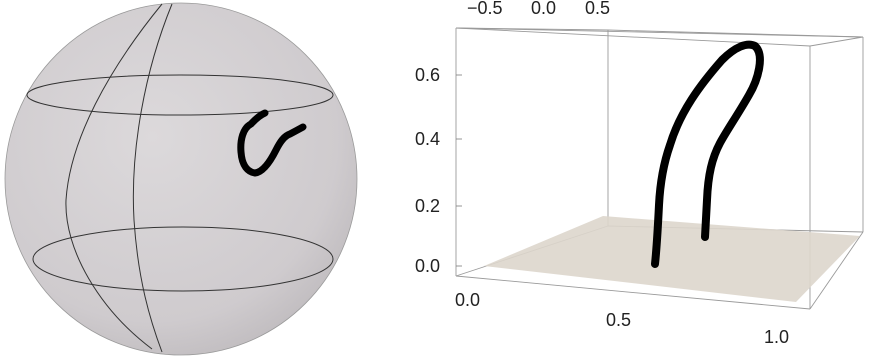 The height and width of the screenshot is (358, 881). Describe the element at coordinates (776, 337) in the screenshot. I see `x-tick-label-2: 1.0` at that location.